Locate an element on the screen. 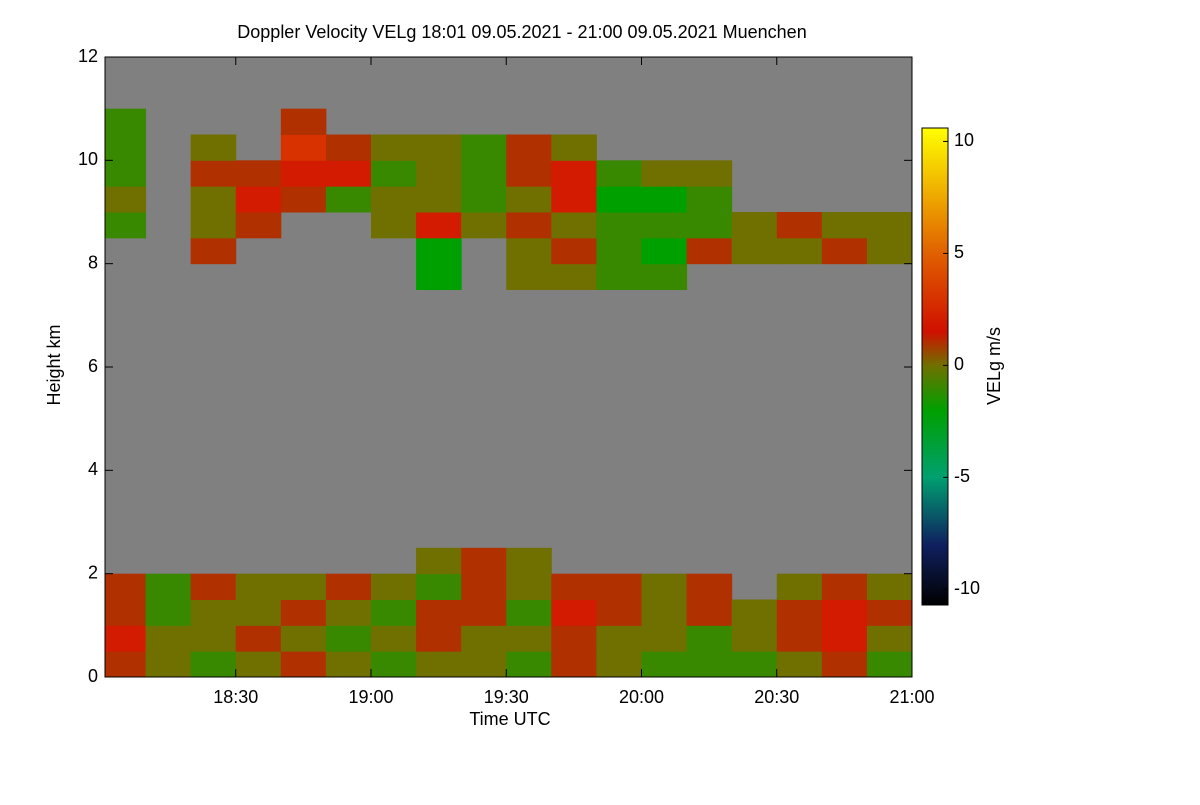  colorbar-tick-label: 5 is located at coordinates (959, 252).